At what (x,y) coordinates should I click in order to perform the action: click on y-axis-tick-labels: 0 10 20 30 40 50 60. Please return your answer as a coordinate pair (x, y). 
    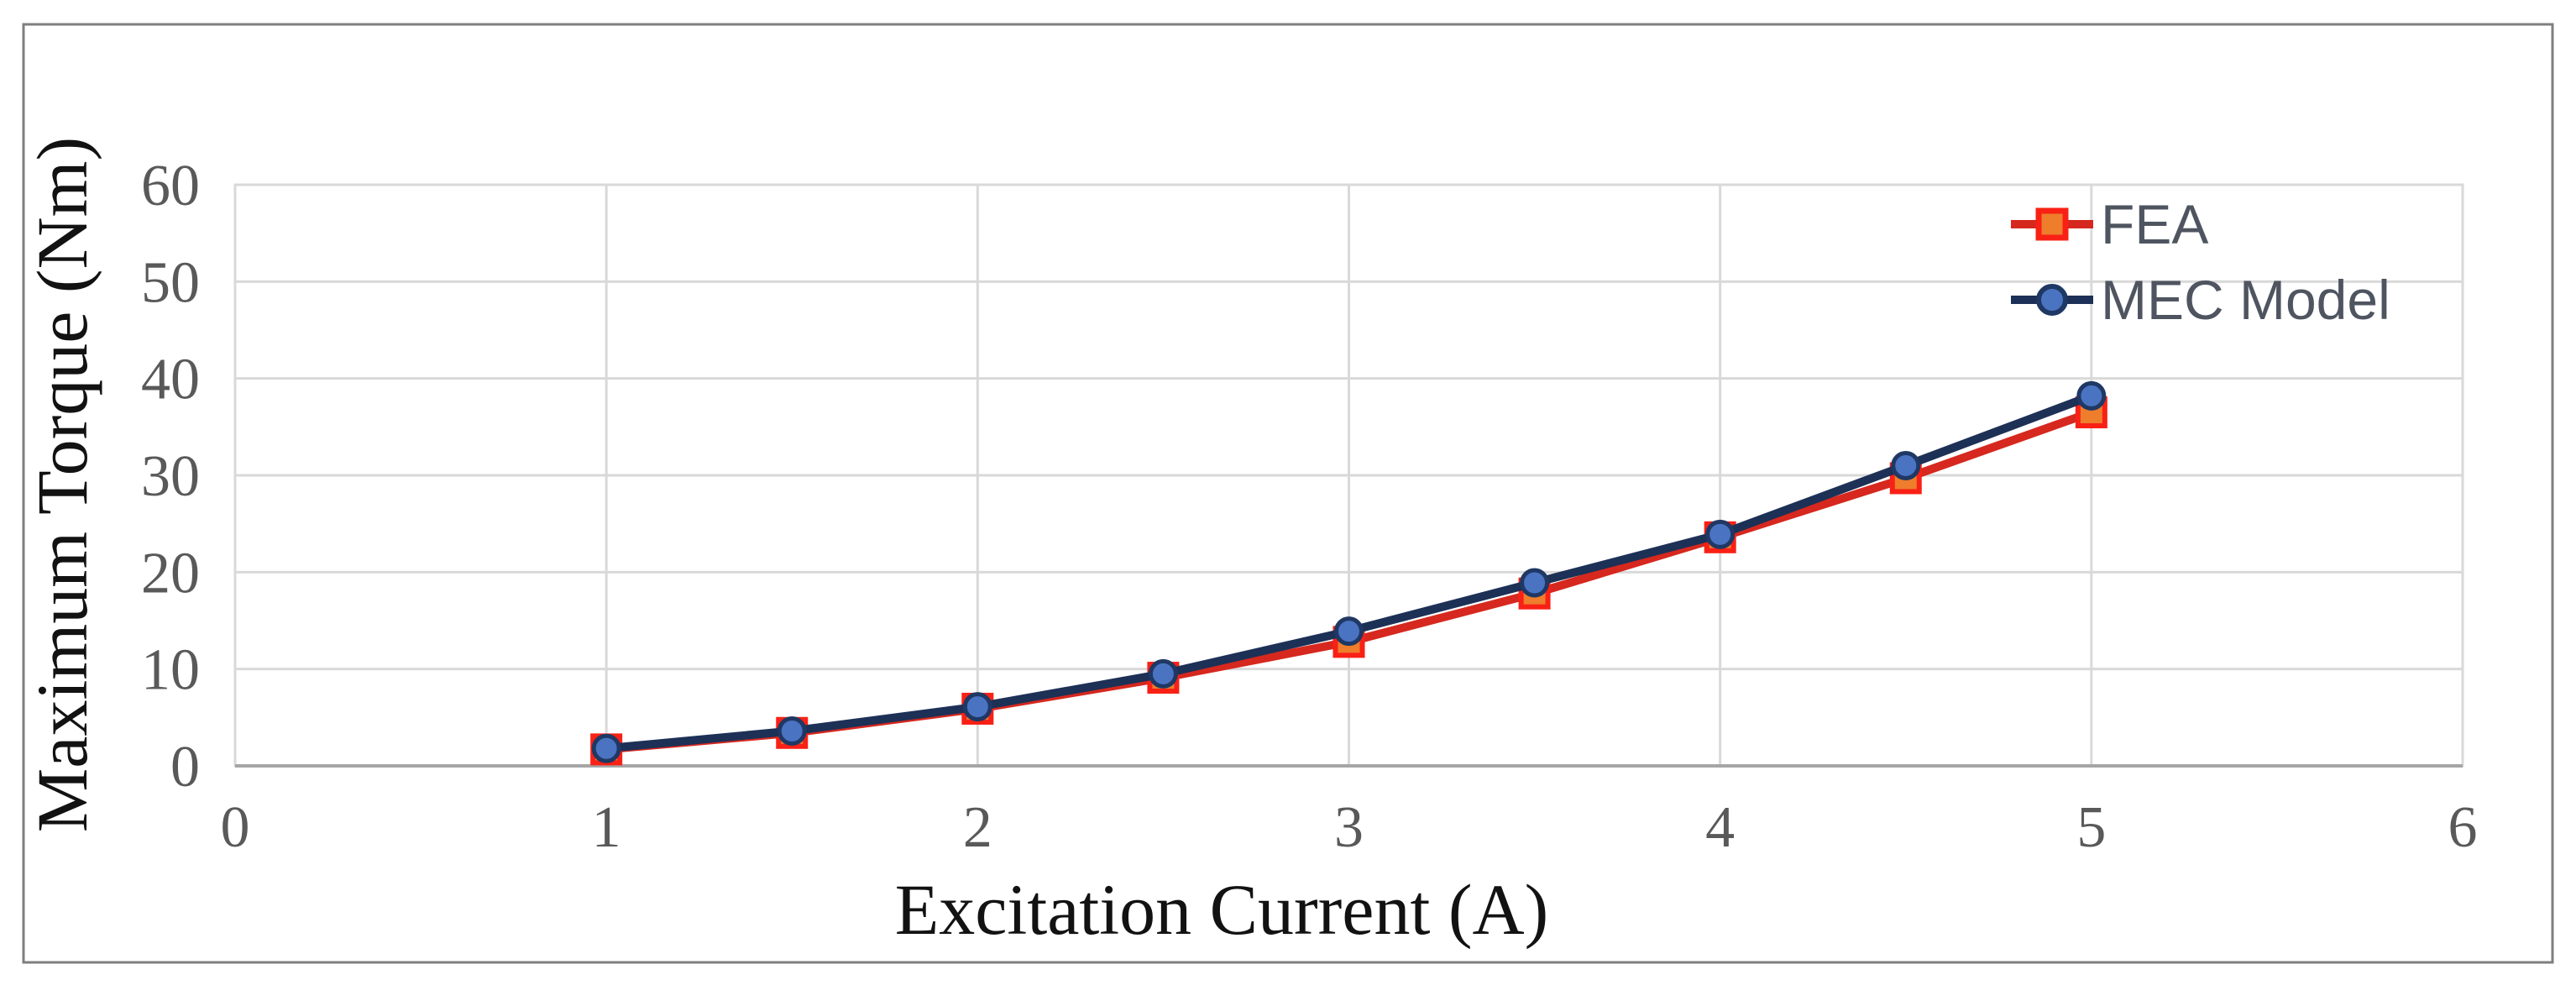
    Looking at the image, I should click on (170, 476).